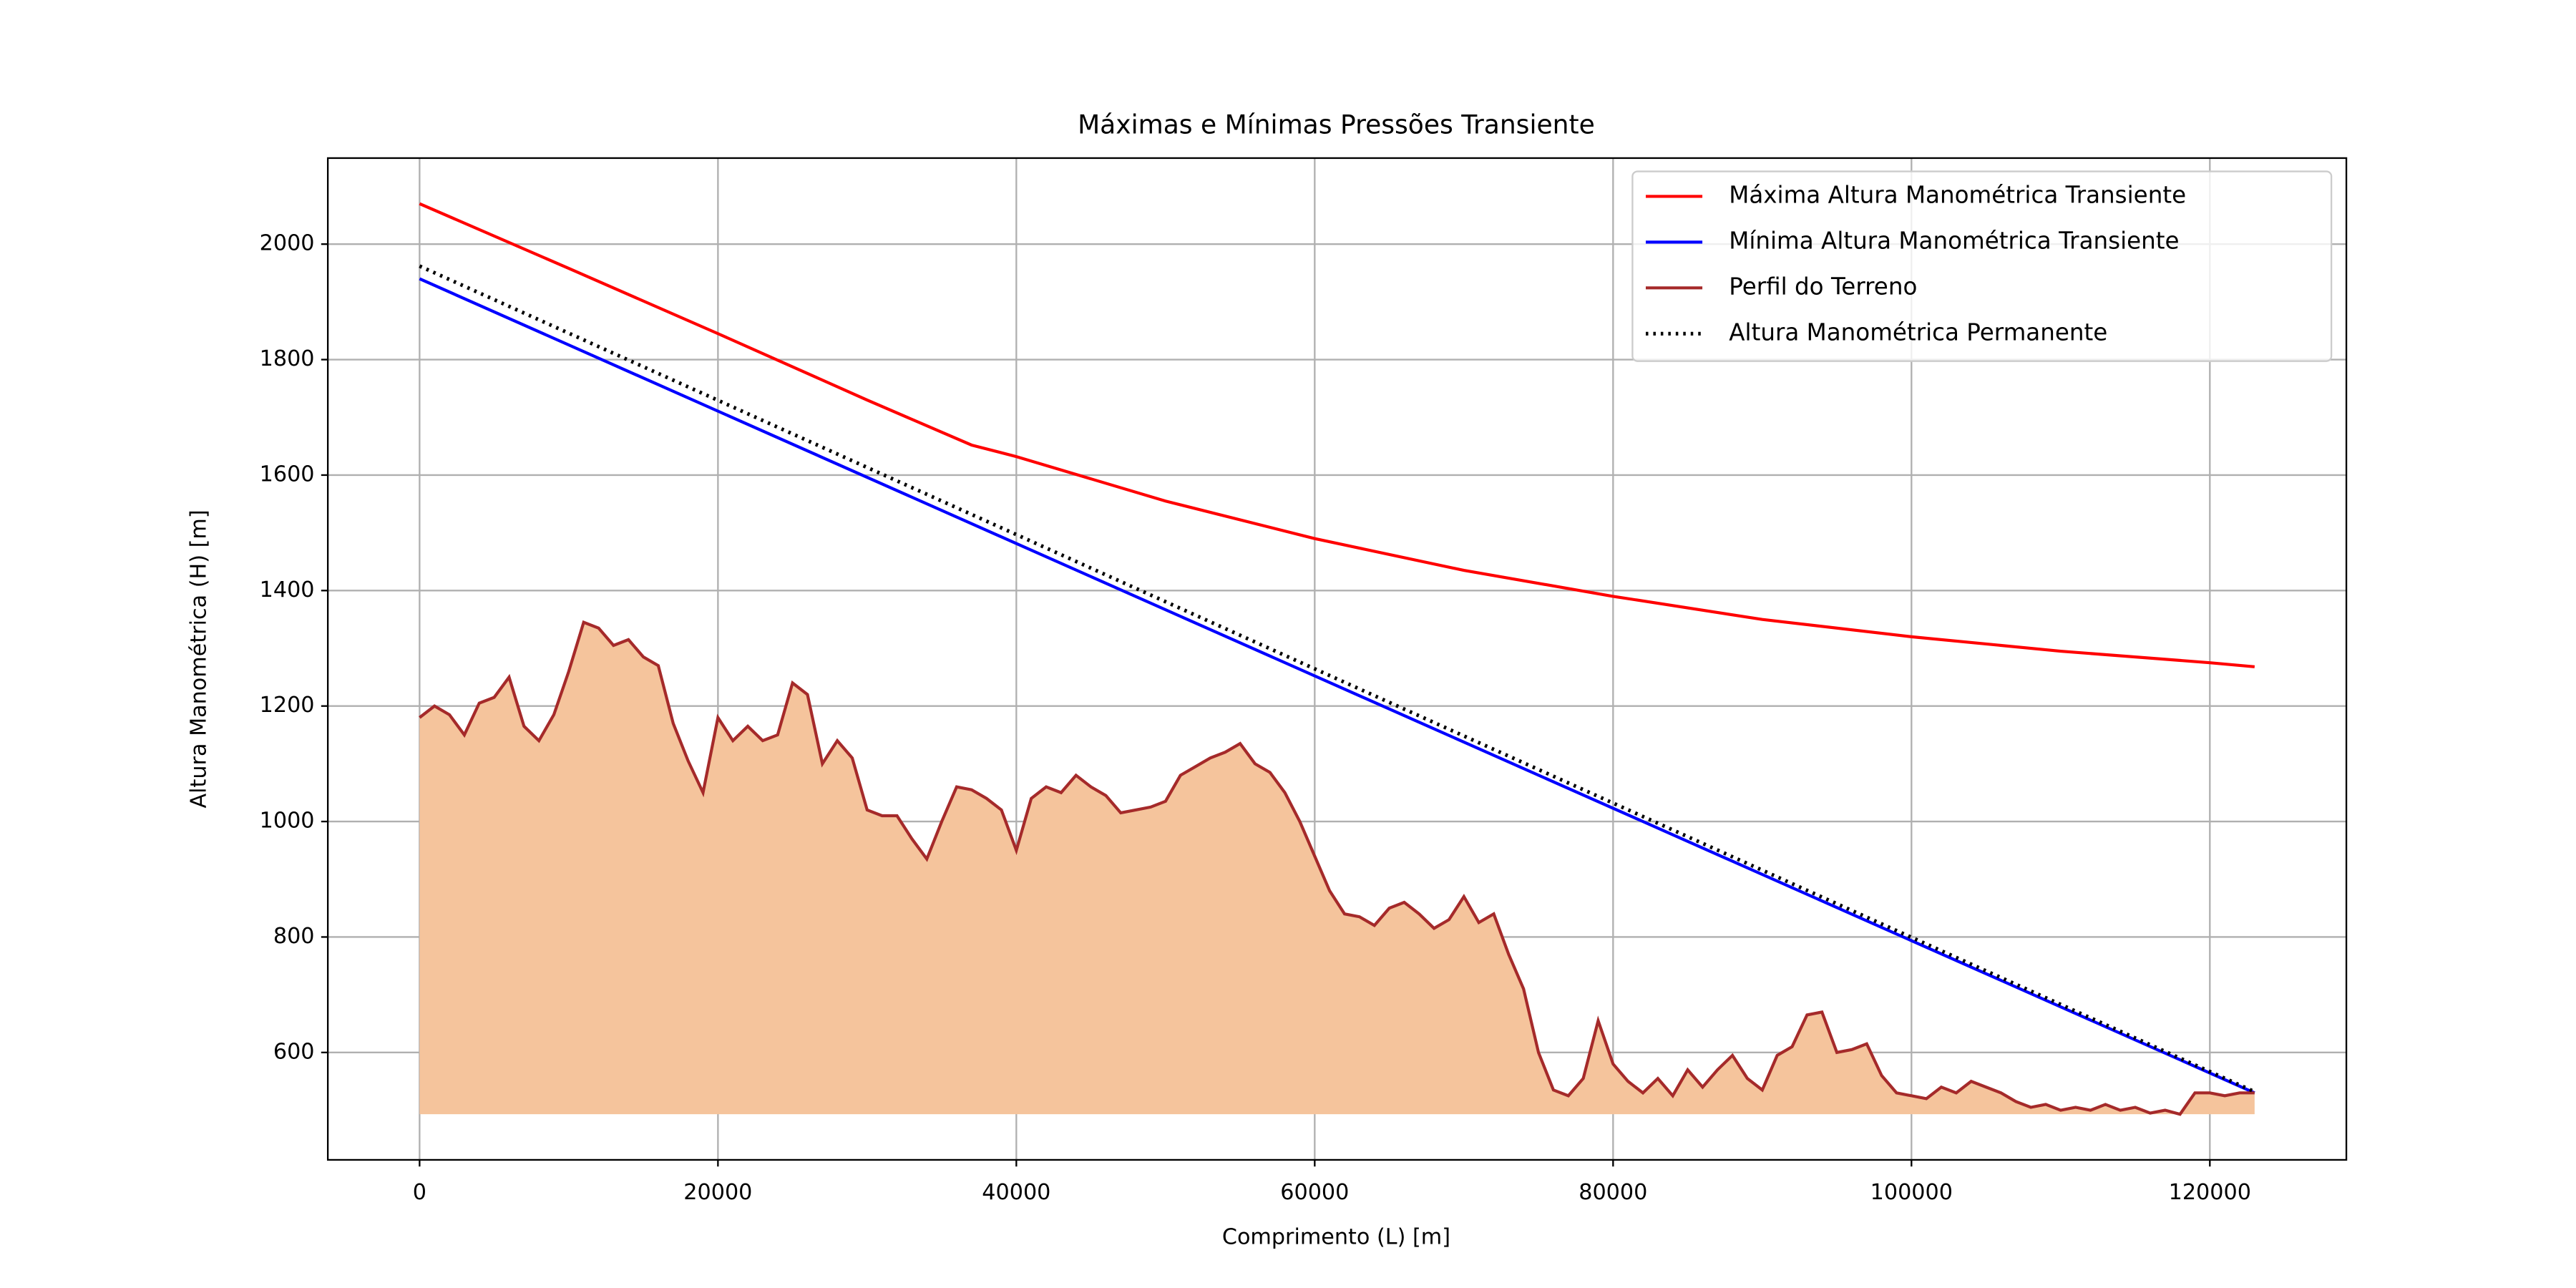  Describe the element at coordinates (1918, 332) in the screenshot. I see `legend-label: Altura Manométrica Permanente` at that location.